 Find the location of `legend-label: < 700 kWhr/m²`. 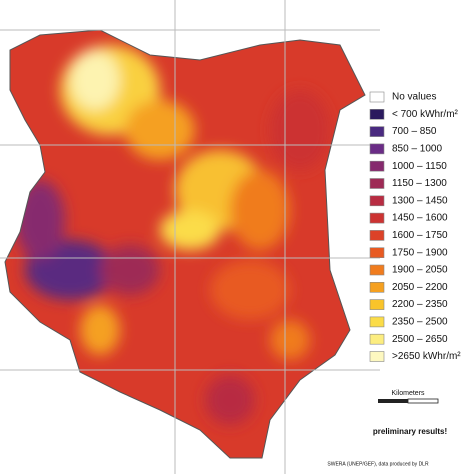

legend-label: < 700 kWhr/m² is located at coordinates (425, 114).